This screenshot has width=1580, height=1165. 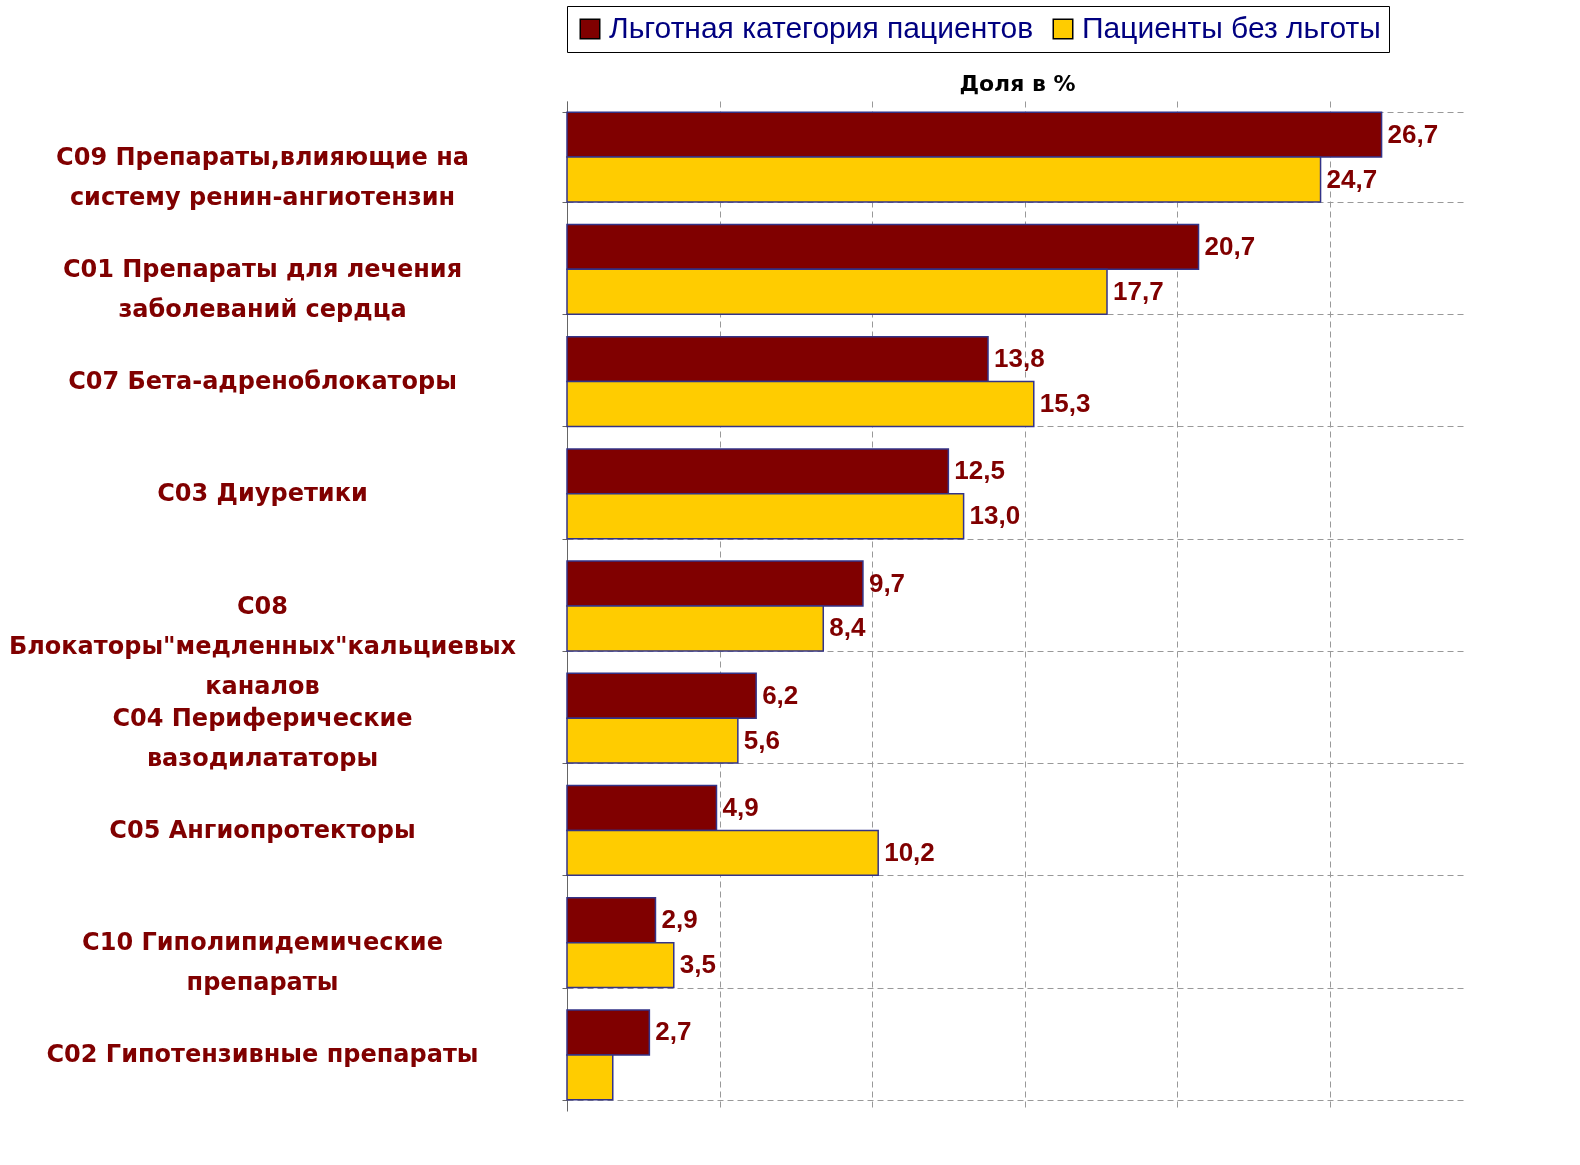 I want to click on data-label: 2,9, so click(x=679, y=919).